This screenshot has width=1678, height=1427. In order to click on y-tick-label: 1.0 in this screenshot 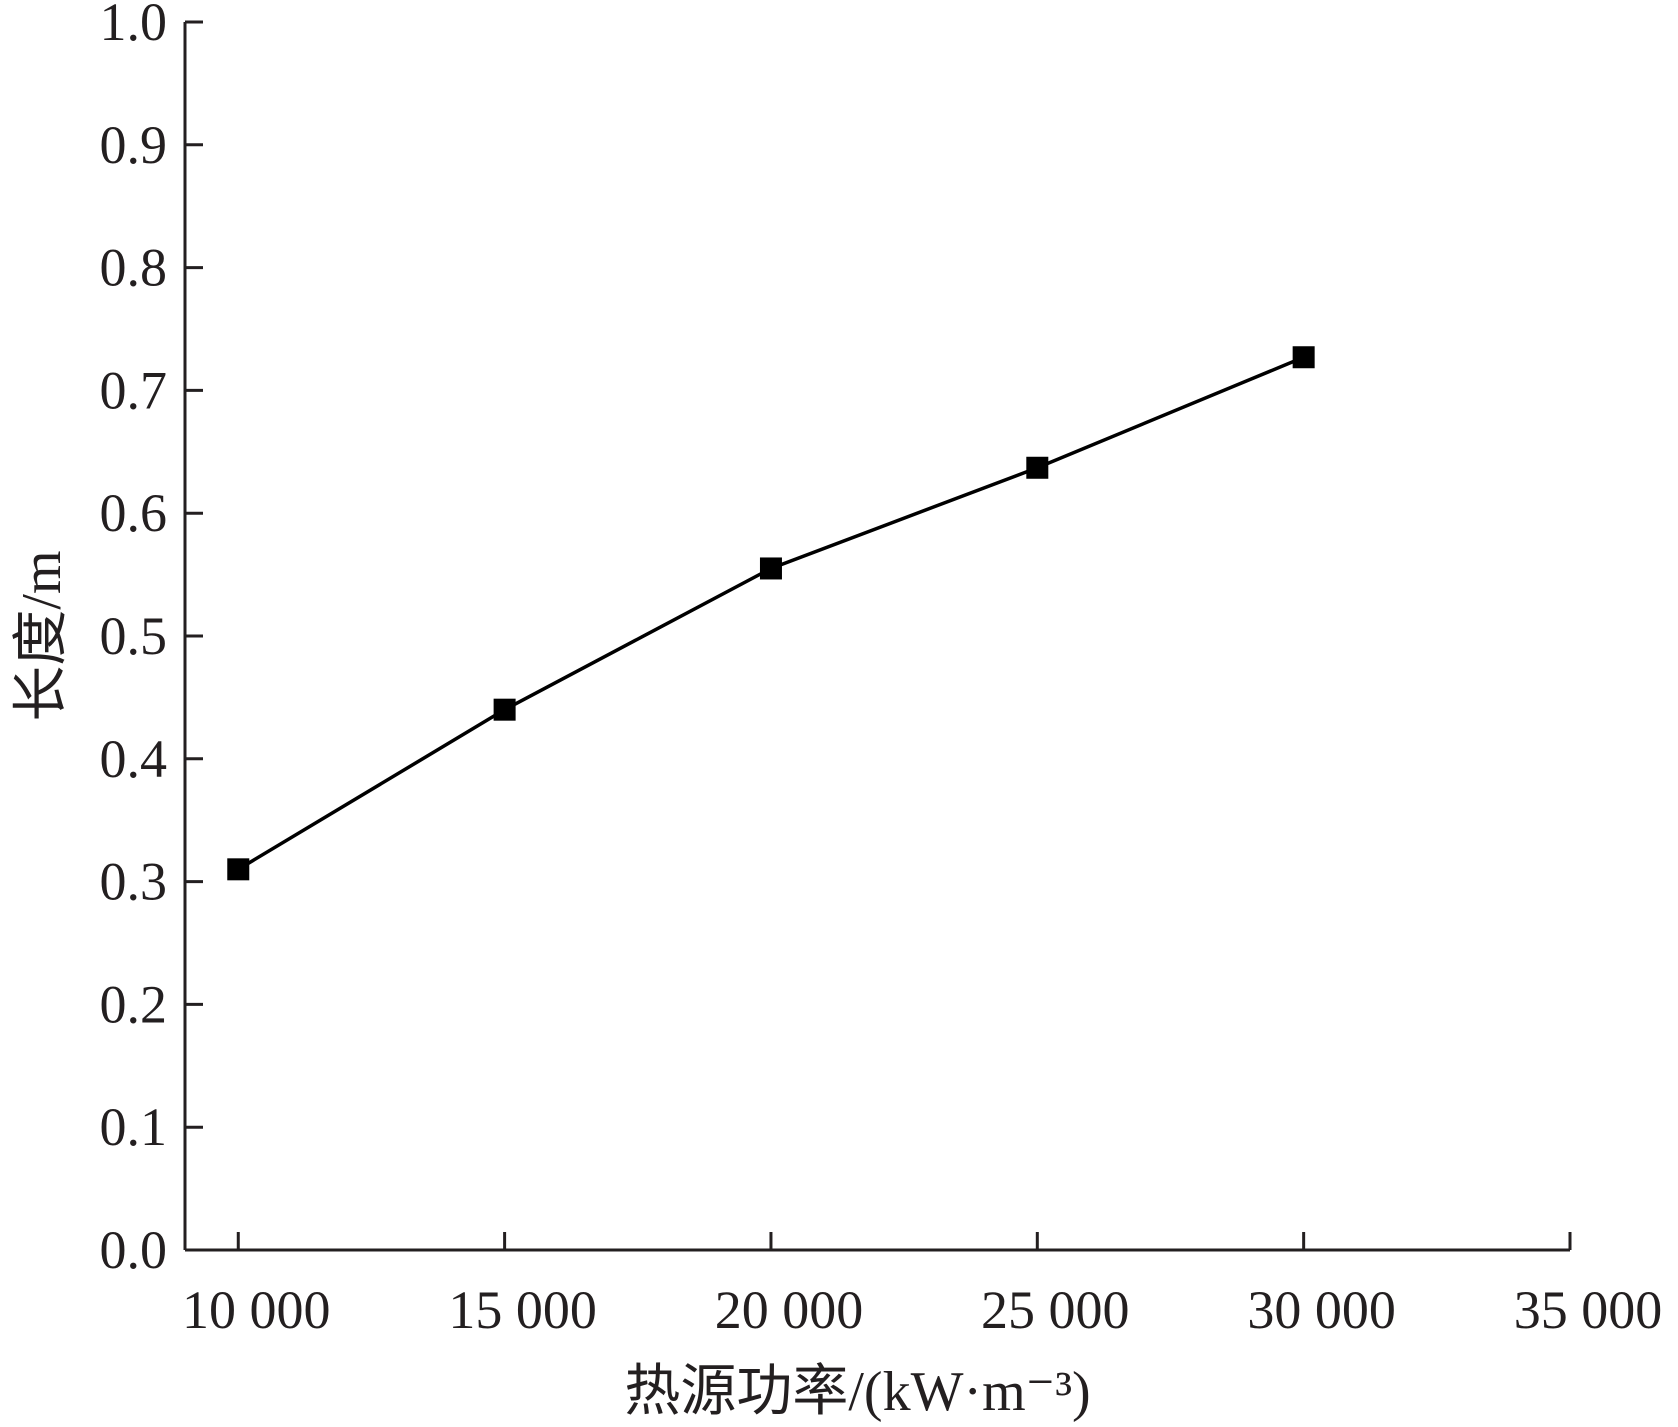, I will do `click(134, 26)`.